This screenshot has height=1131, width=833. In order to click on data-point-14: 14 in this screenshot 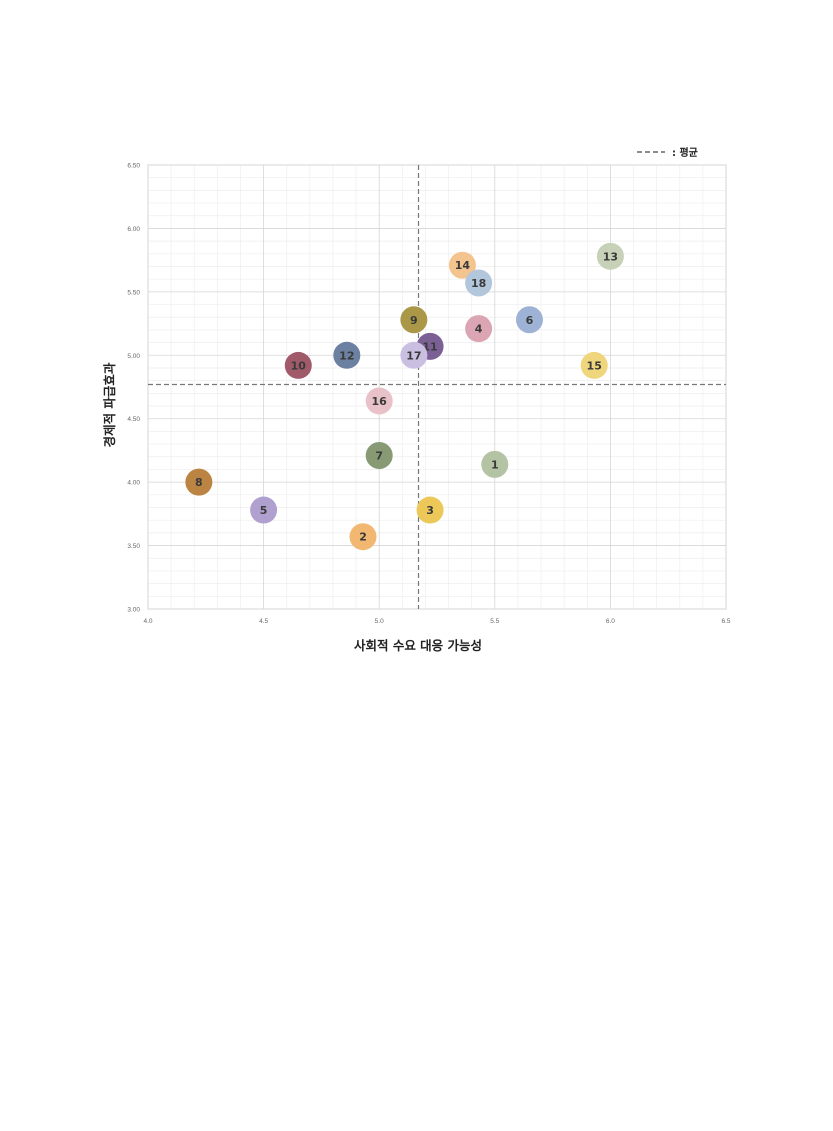, I will do `click(462, 265)`.